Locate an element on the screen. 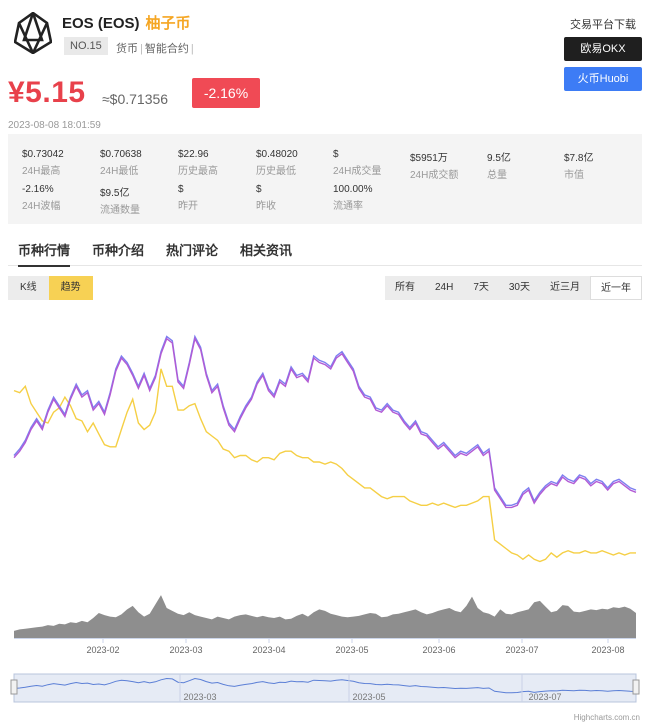  price-change-badge: -2.16% is located at coordinates (226, 93).